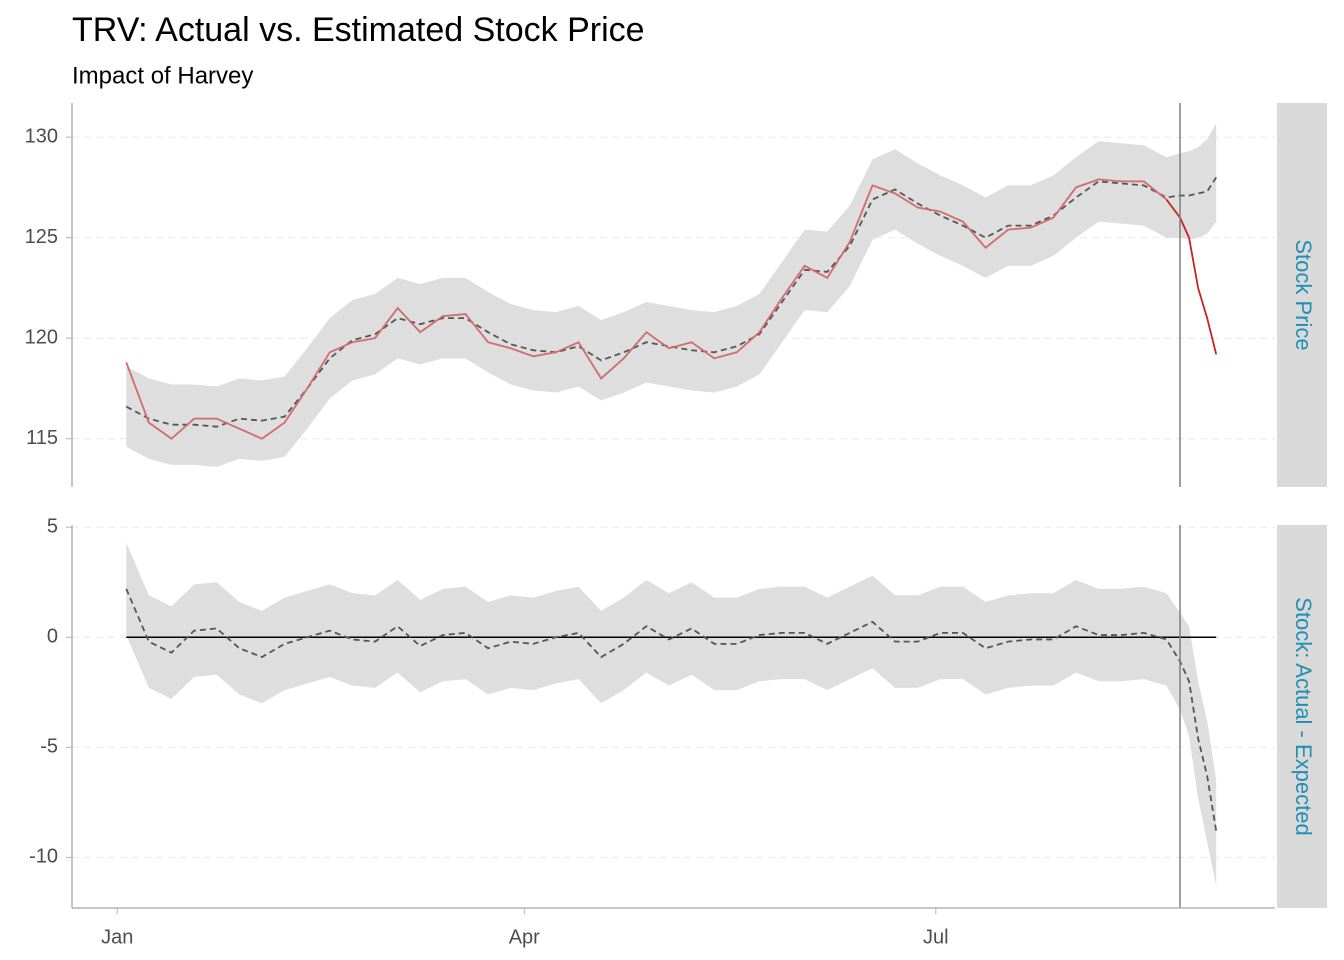 Image resolution: width=1344 pixels, height=960 pixels. Describe the element at coordinates (41, 136) in the screenshot. I see `y-tick-label: 130` at that location.